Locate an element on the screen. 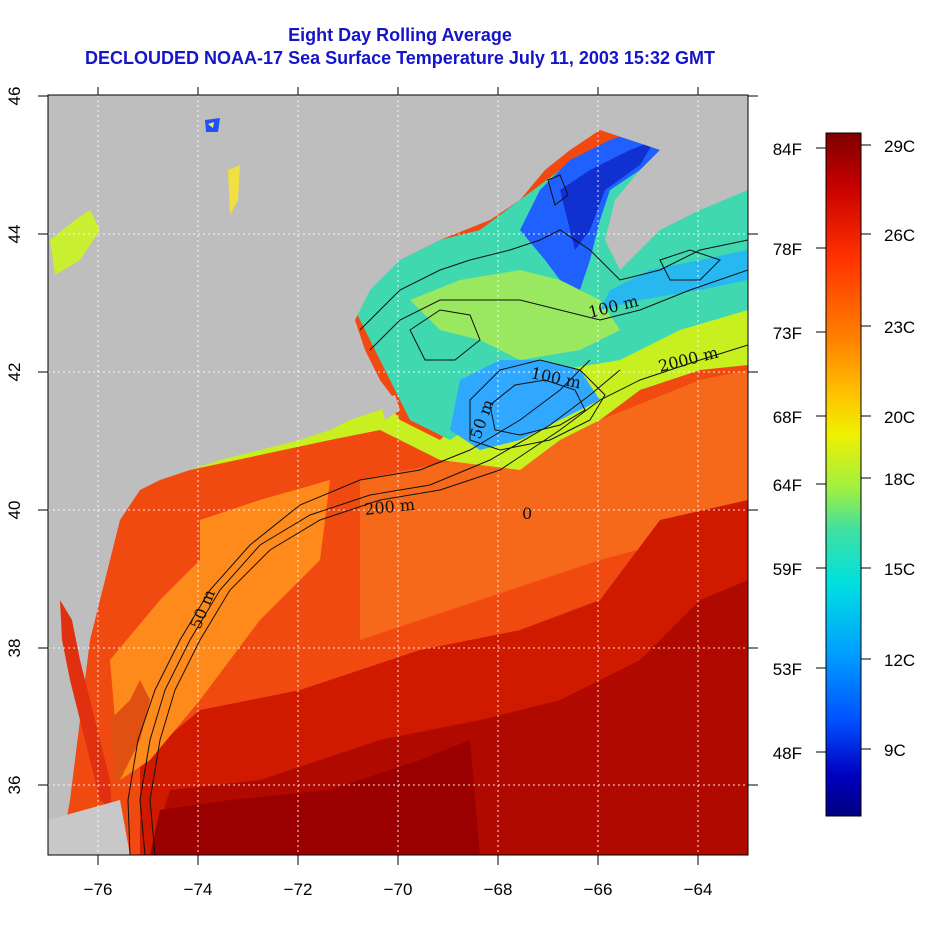  coastal-warm is located at coordinates (220, 630).